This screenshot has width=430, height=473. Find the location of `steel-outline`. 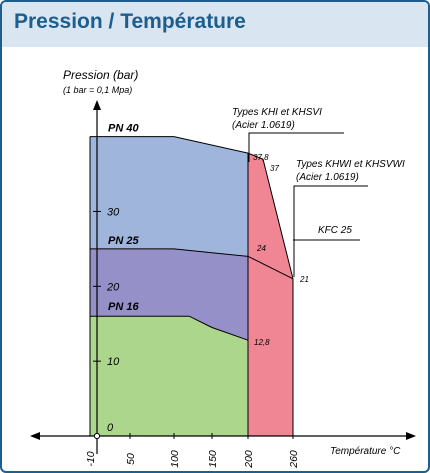

steel-outline is located at coordinates (270, 294).